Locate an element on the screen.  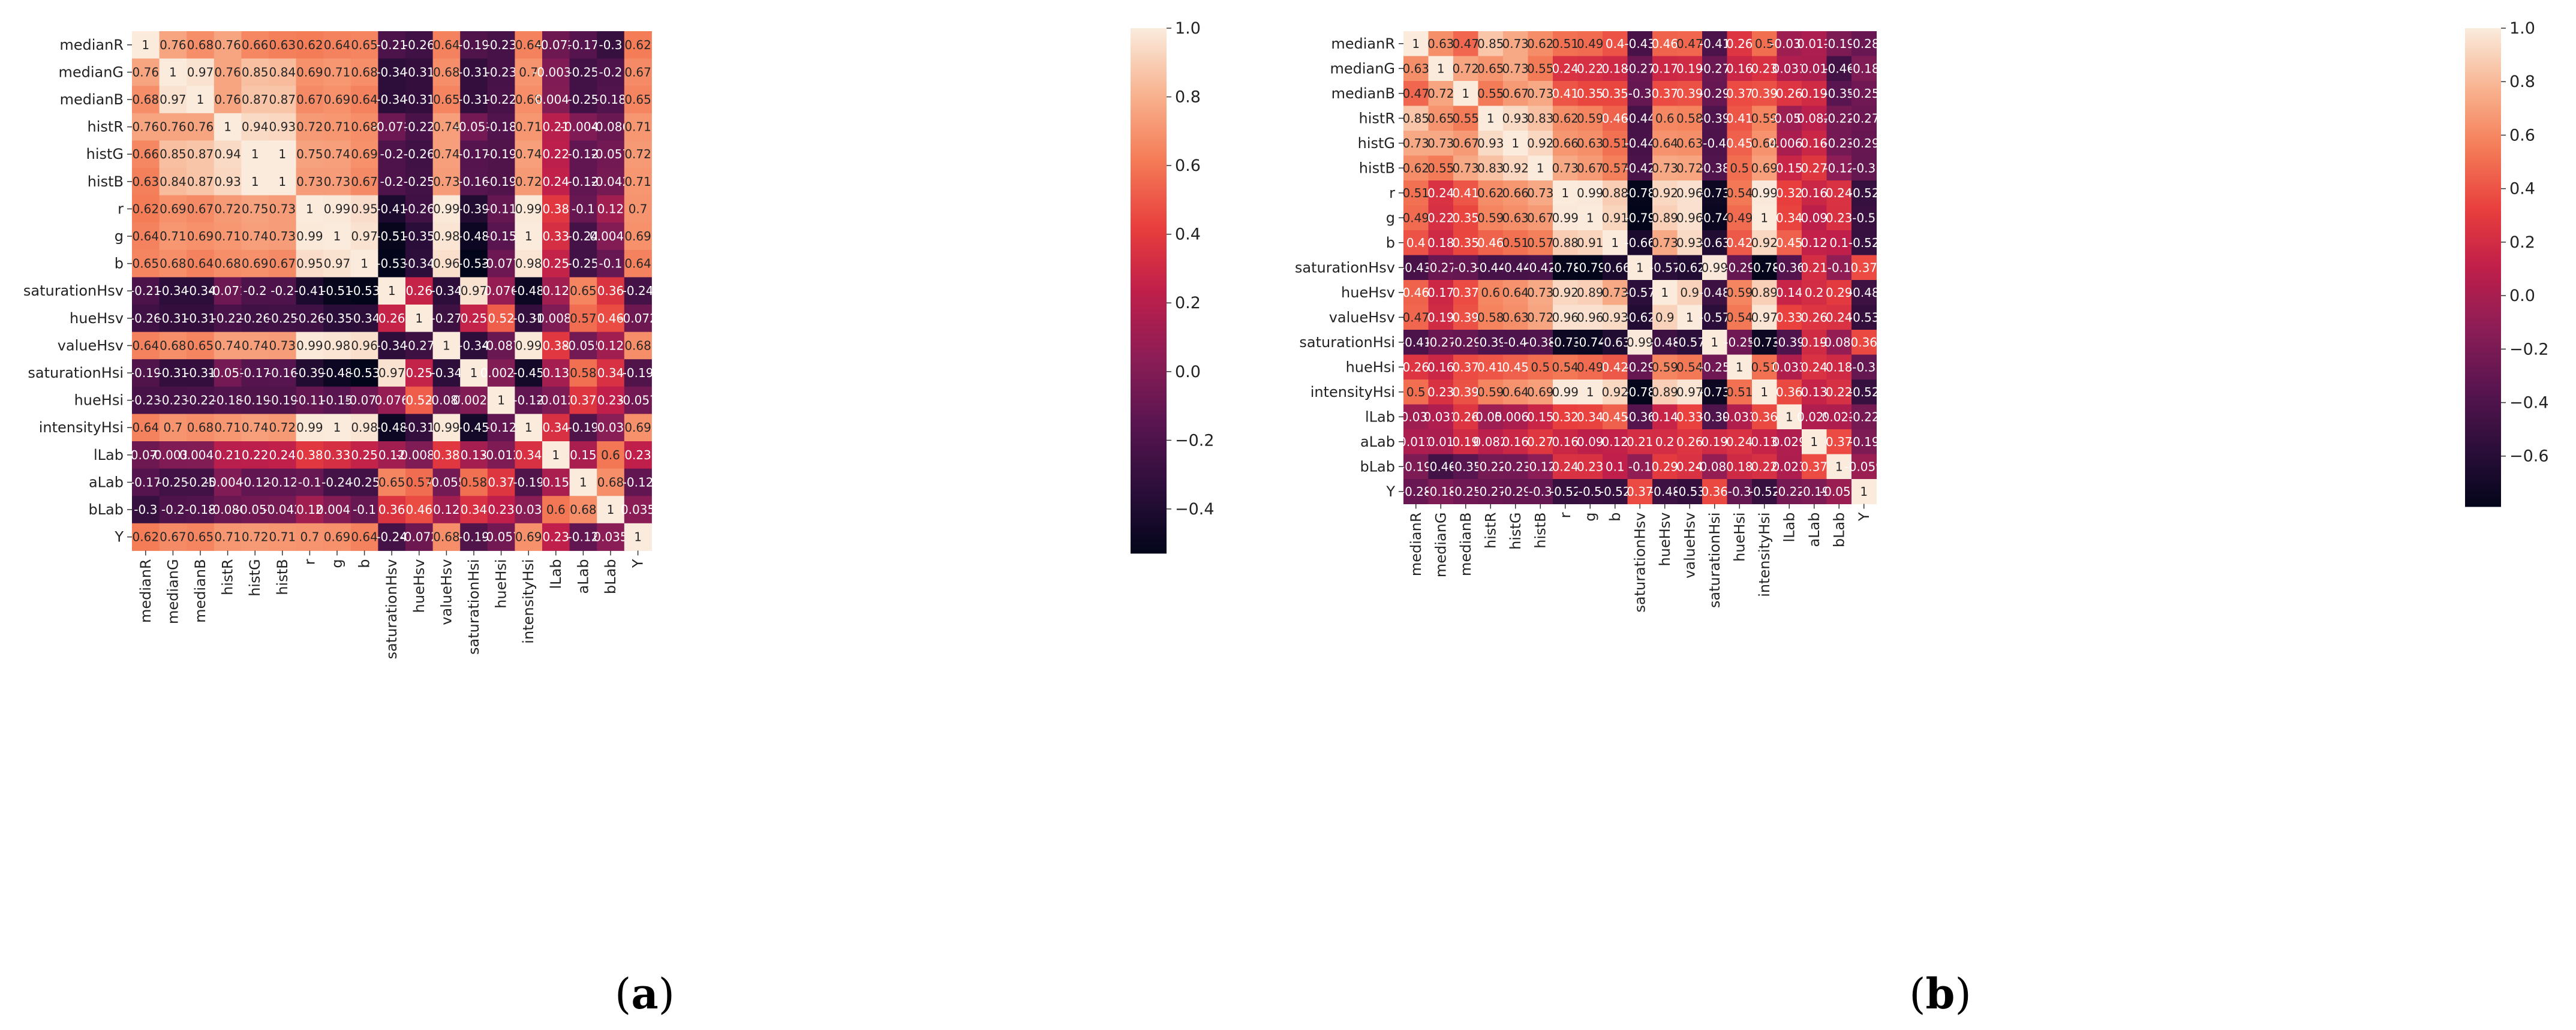
cell-value-label: -0.5 is located at coordinates (1591, 491).